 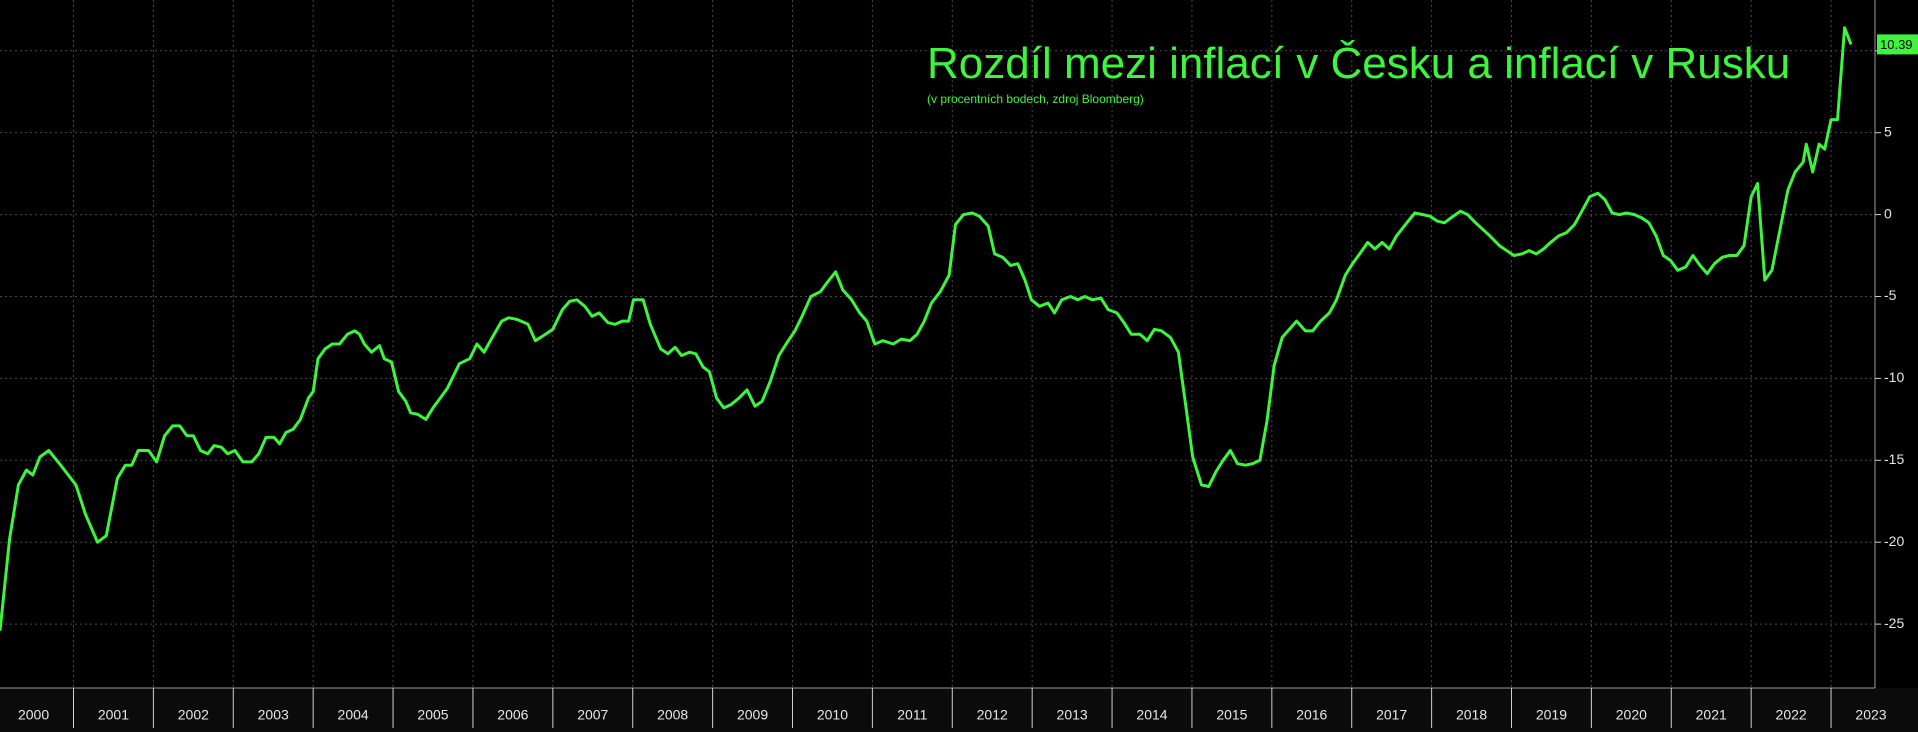 I want to click on x-tick-label: 2017, so click(x=1391, y=715).